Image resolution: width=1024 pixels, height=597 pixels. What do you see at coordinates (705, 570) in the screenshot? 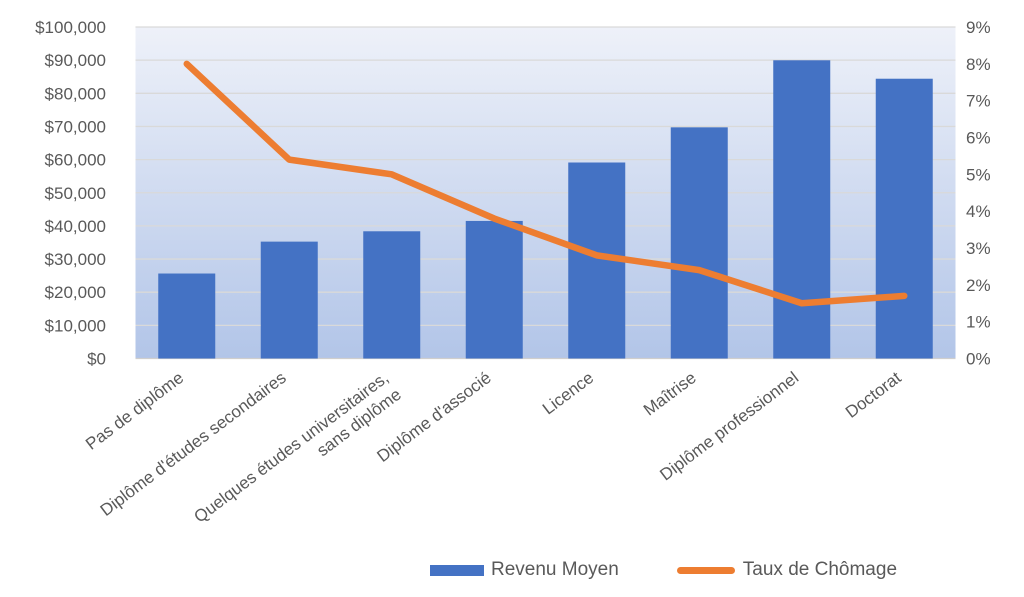
I see `legend-line-swatch-icon` at bounding box center [705, 570].